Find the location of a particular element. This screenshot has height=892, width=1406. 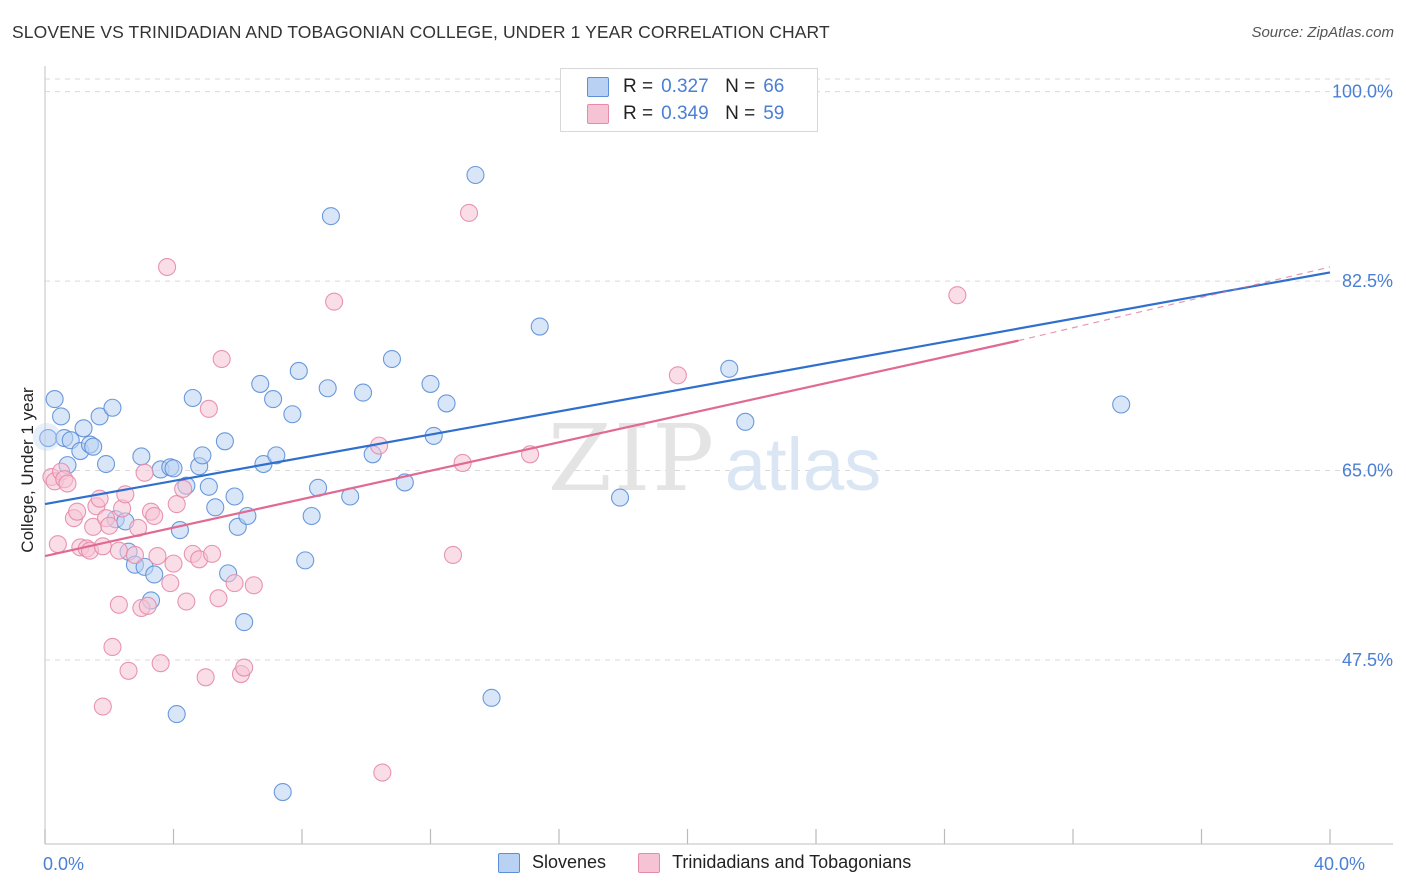

slovenes-cluster is located at coordinates (46, 436).